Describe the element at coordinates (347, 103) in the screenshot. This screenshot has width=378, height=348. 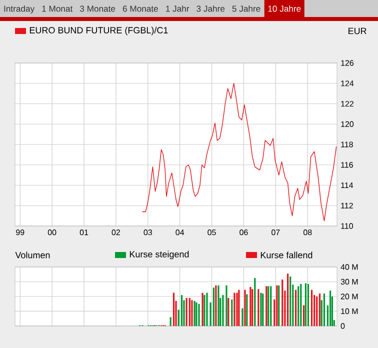
I see `y-tick-label: 122` at that location.